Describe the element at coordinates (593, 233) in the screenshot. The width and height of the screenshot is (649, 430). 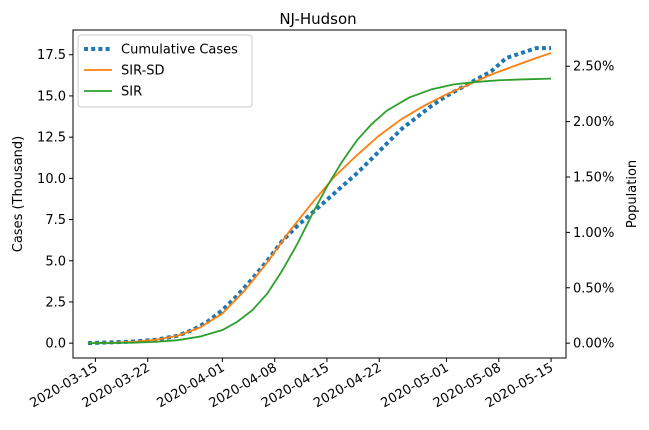
I see `y2-tick-label: 1.00%` at that location.